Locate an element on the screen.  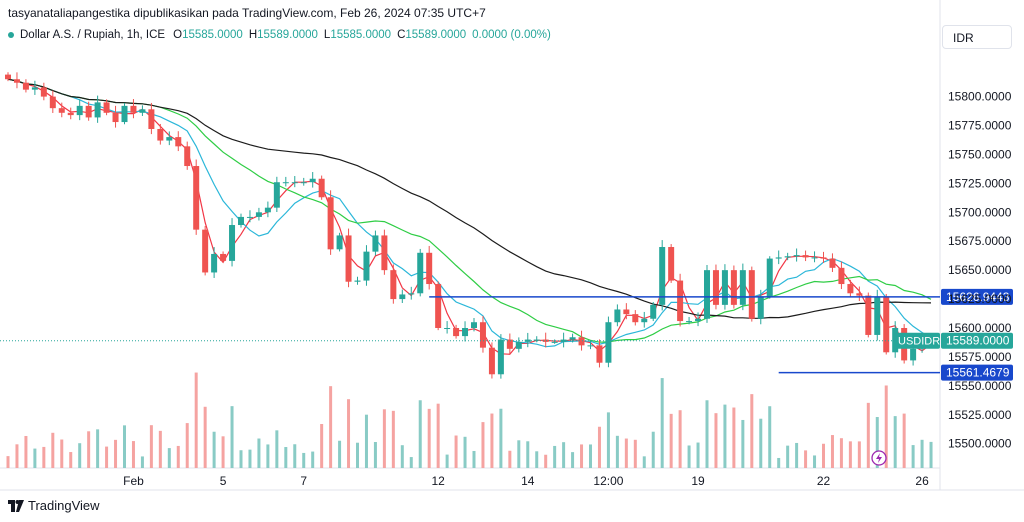
currency-button: IDR is located at coordinates (977, 37).